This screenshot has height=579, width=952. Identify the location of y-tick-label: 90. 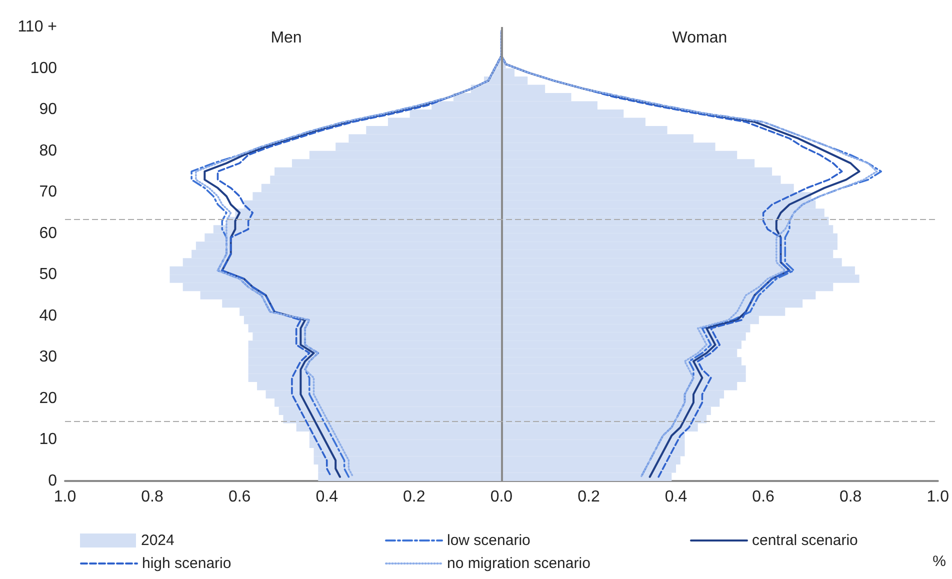
(48, 109).